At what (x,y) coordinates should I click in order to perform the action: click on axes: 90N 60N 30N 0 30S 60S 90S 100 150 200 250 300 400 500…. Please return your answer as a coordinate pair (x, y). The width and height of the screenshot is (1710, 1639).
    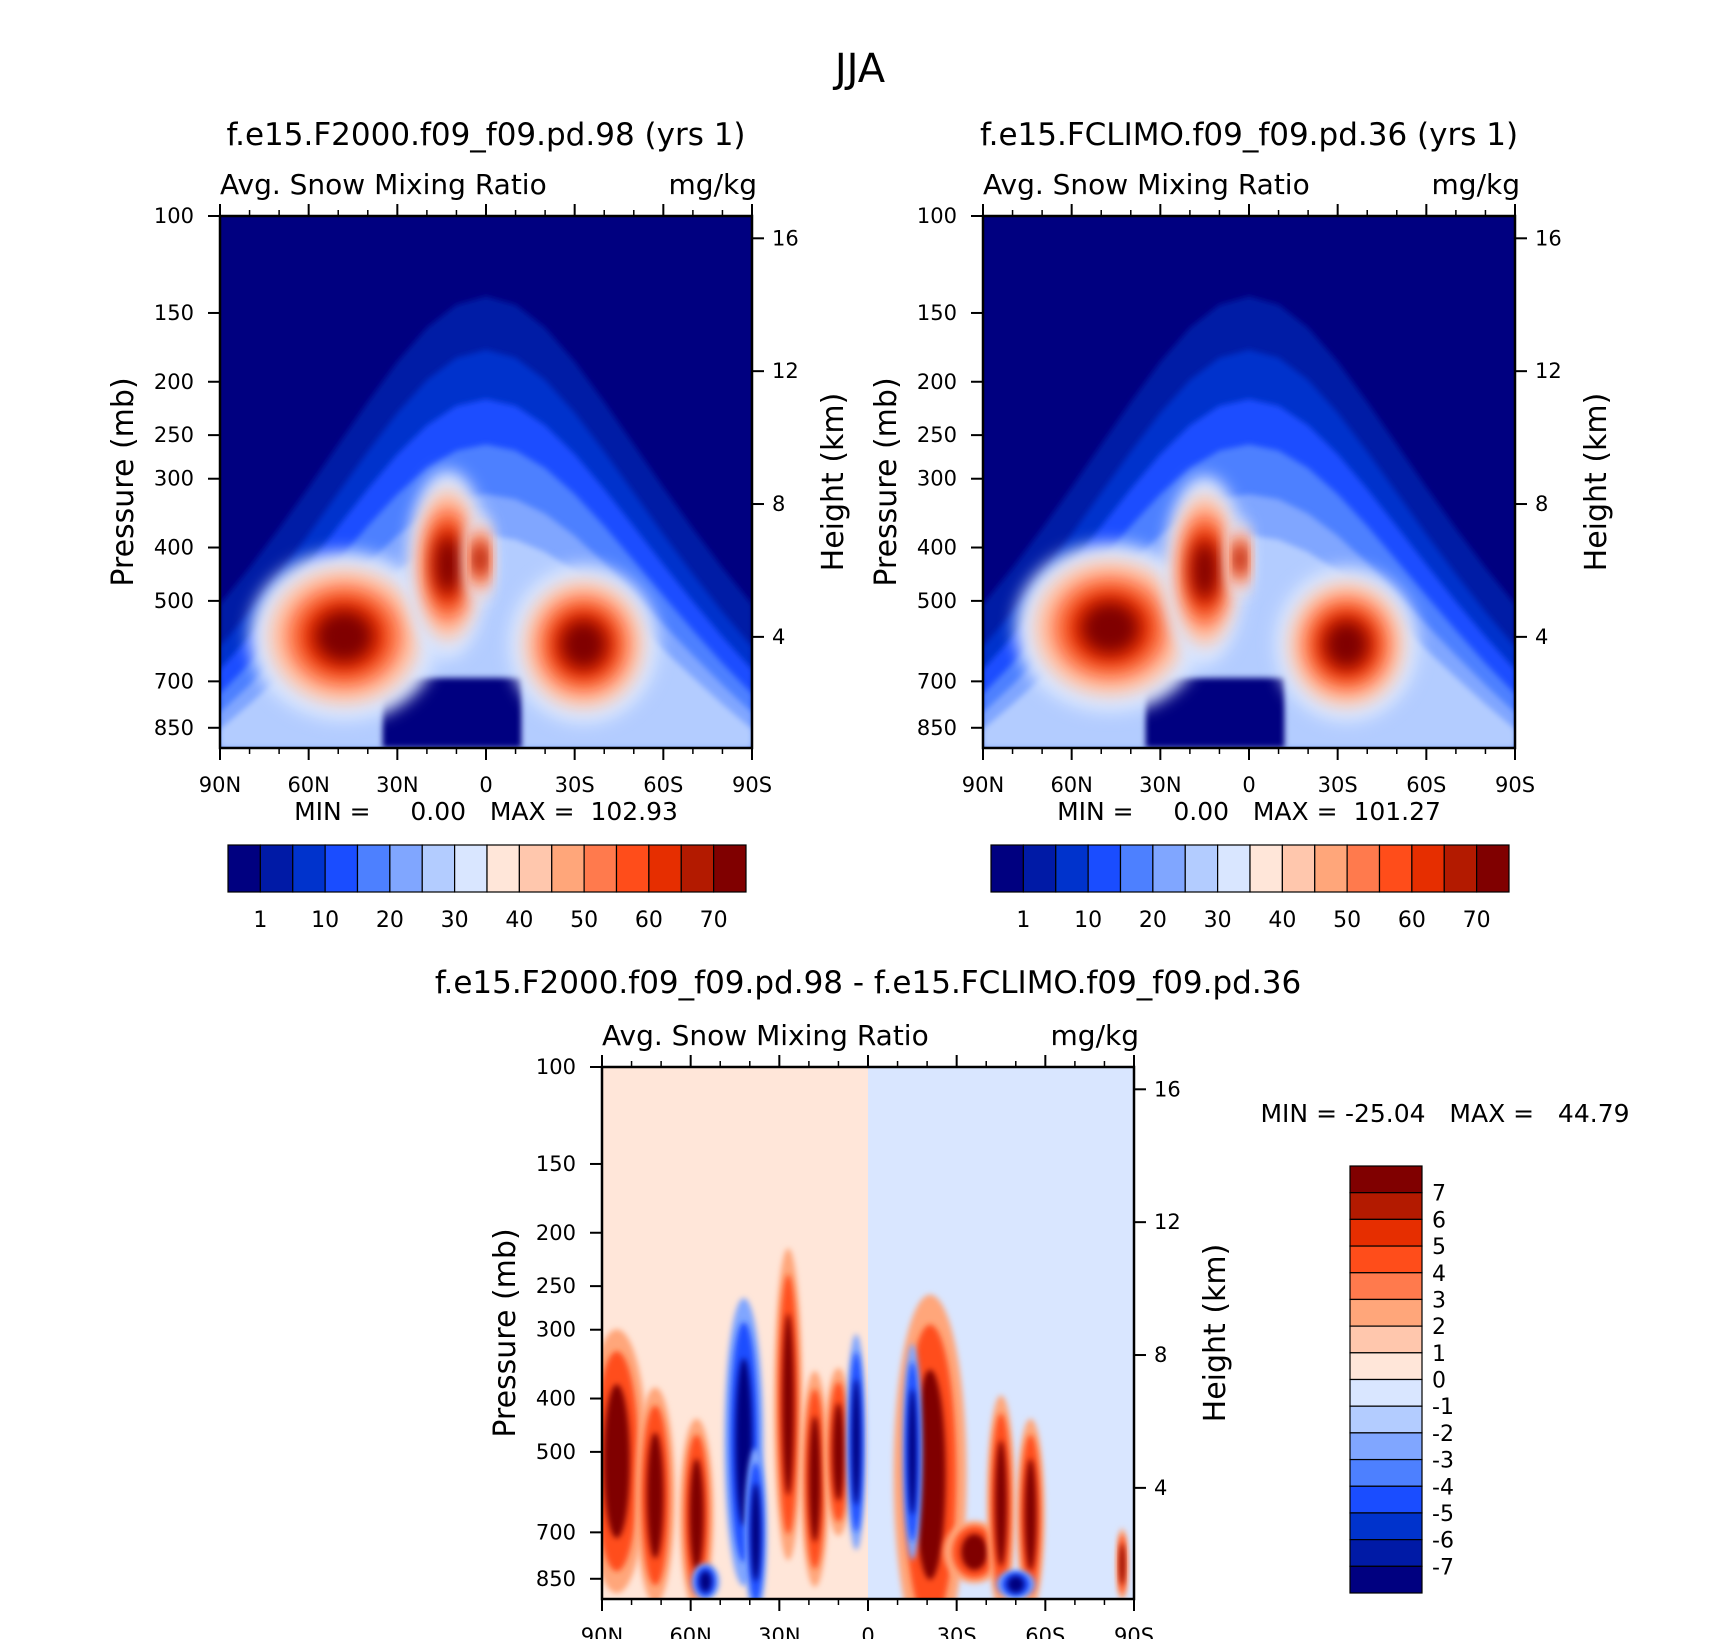
    Looking at the image, I should click on (476, 500).